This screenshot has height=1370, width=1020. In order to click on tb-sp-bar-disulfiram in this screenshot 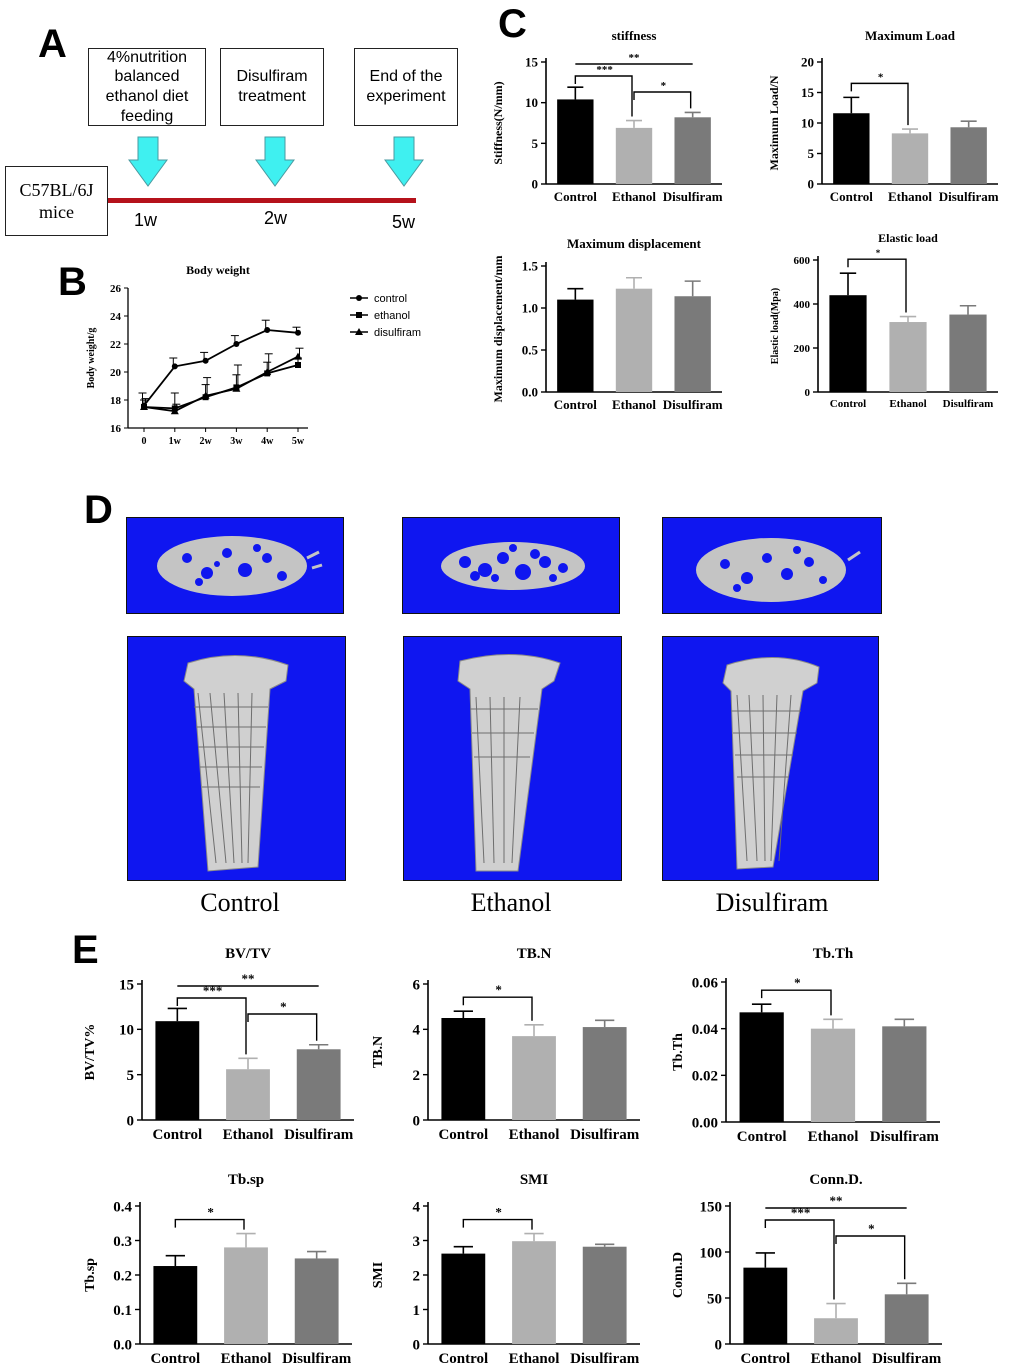, I will do `click(316, 1301)`.